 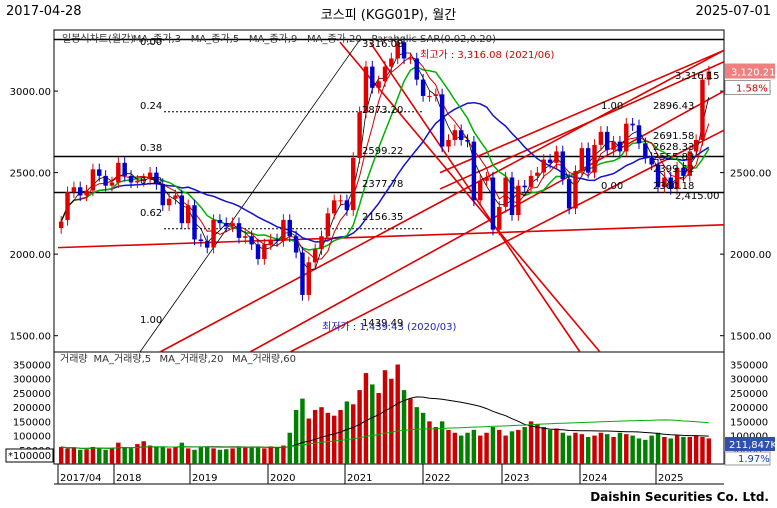 What do you see at coordinates (612, 186) in the screenshot?
I see `fib-label-right: 0.00` at bounding box center [612, 186].